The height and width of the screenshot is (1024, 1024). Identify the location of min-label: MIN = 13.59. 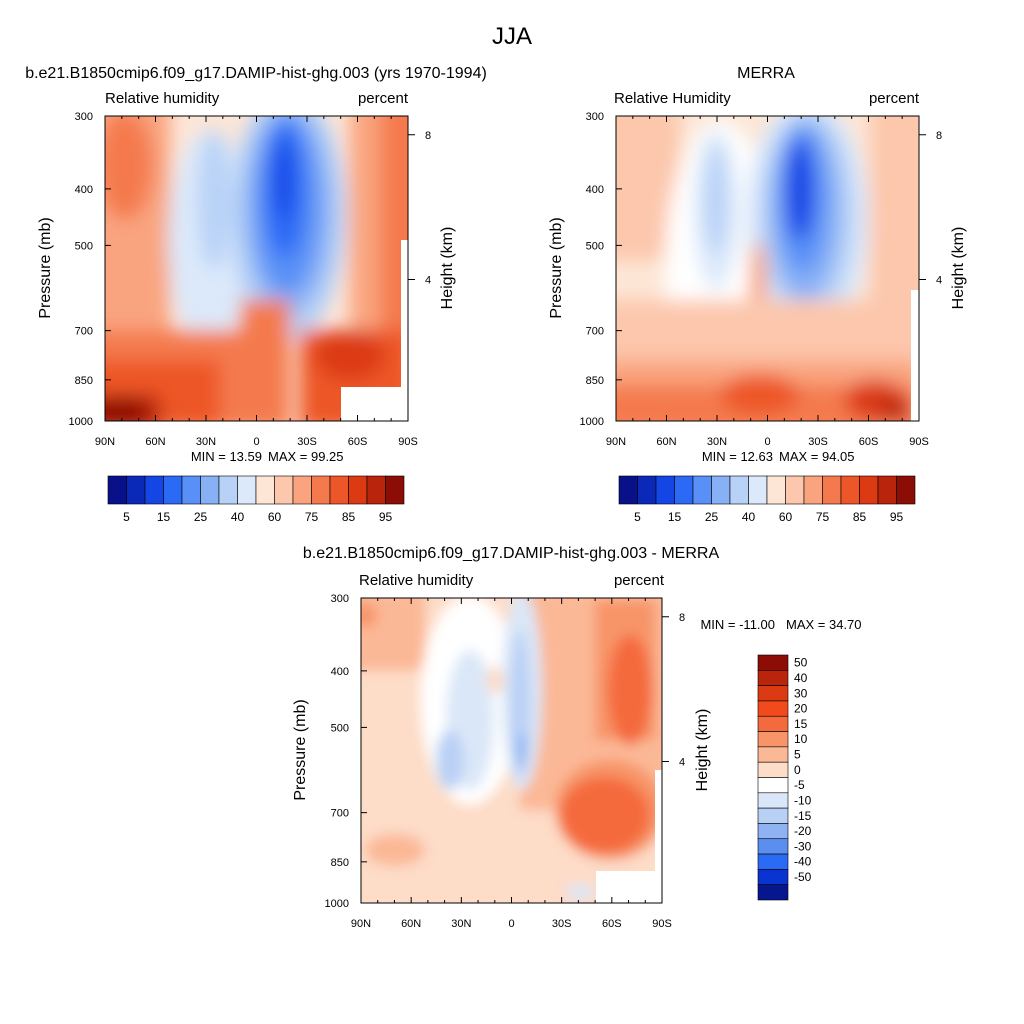
(226, 456).